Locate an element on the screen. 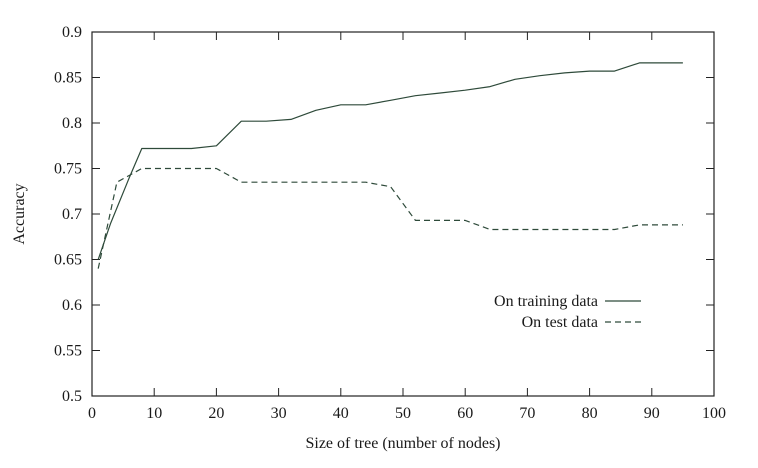 Image resolution: width=758 pixels, height=468 pixels. x-tick-label: 30 is located at coordinates (279, 413).